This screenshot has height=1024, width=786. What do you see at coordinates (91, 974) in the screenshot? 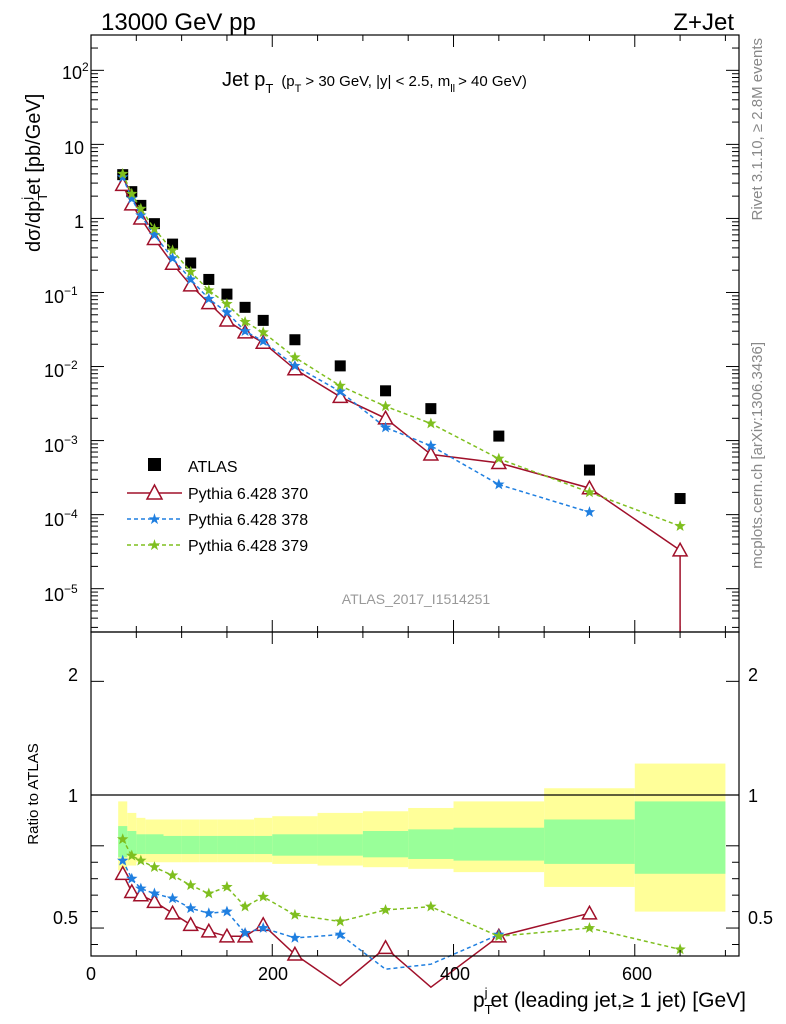
I see `xtick-label-0: 0` at bounding box center [91, 974].